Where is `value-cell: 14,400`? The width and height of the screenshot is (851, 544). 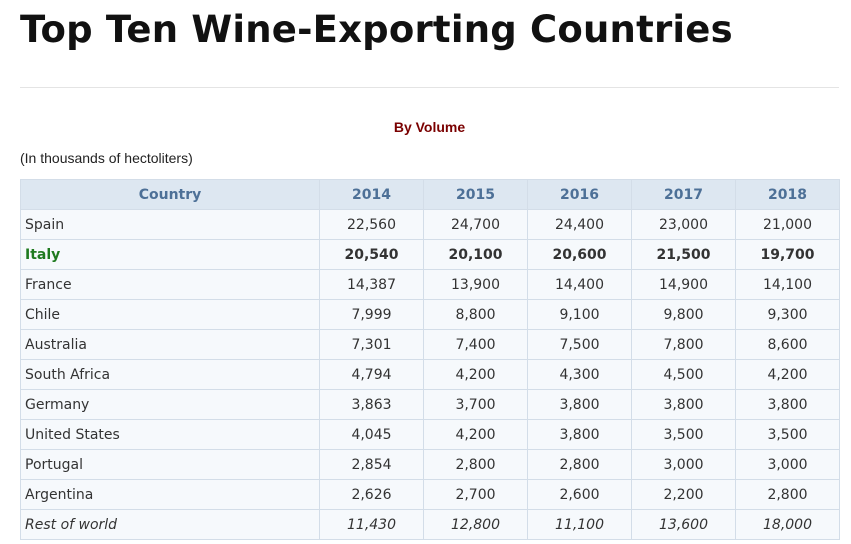 value-cell: 14,400 is located at coordinates (579, 284).